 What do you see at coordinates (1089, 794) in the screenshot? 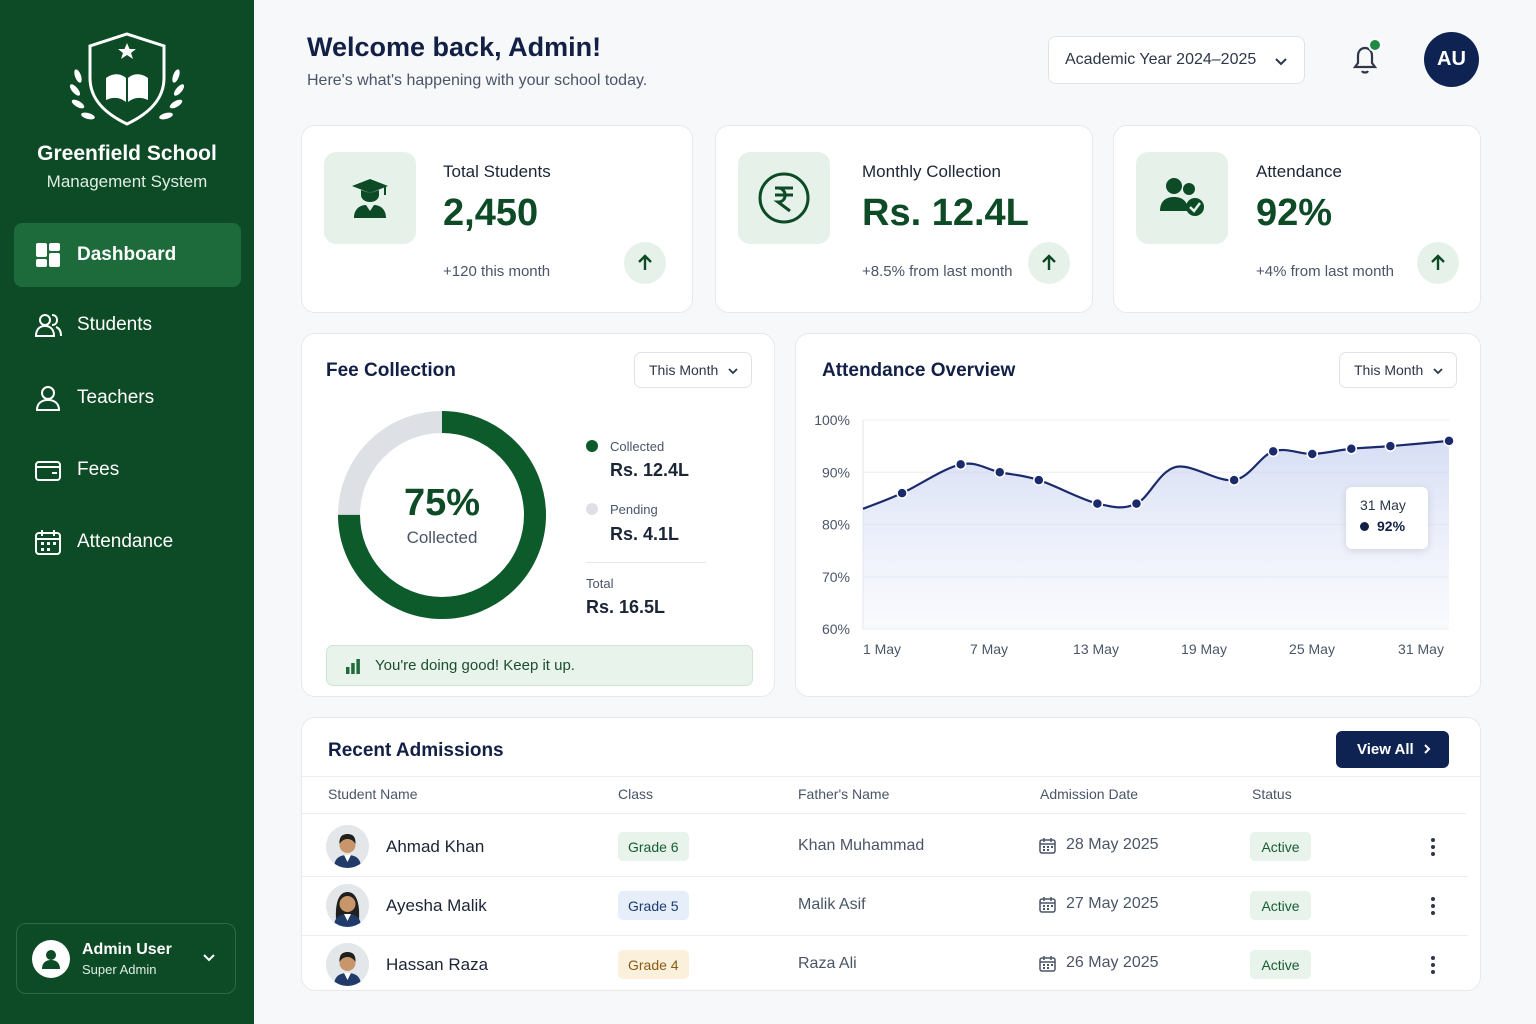
I see `column-header: Admission Date` at bounding box center [1089, 794].